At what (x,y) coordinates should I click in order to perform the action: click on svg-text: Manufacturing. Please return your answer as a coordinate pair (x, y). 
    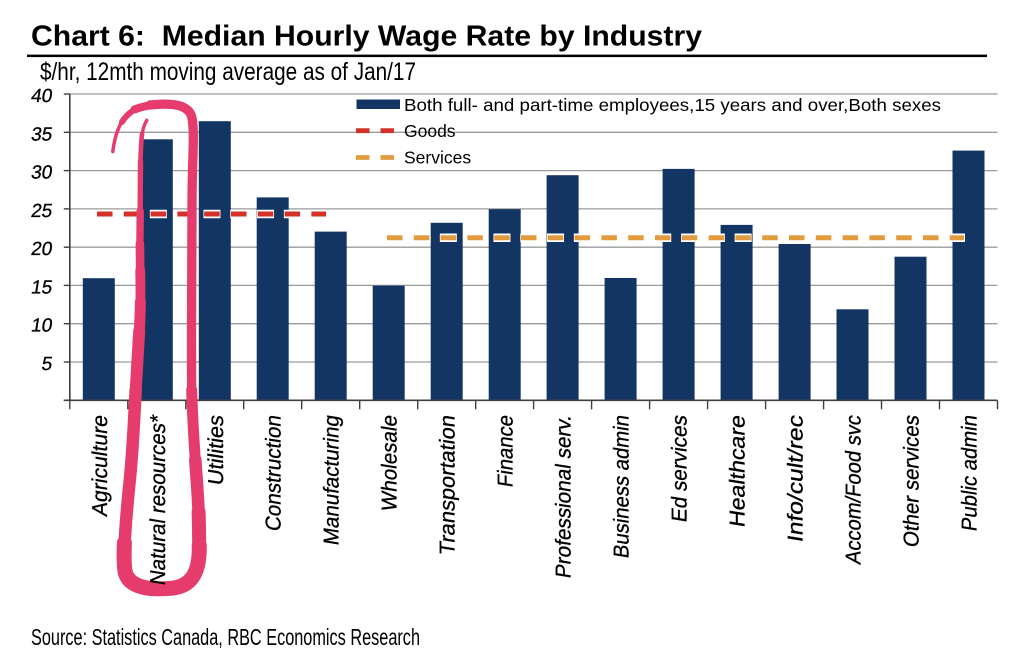
    Looking at the image, I should click on (331, 480).